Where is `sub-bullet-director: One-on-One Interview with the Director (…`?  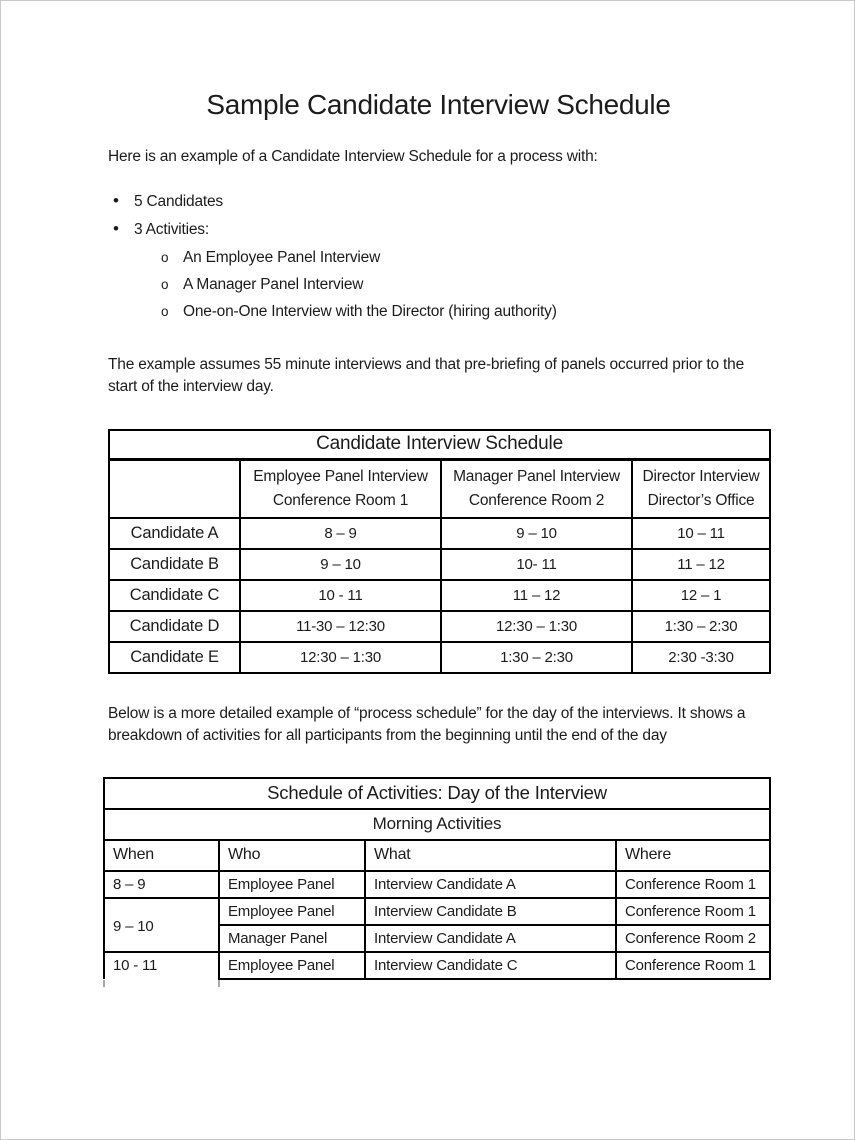 sub-bullet-director: One-on-One Interview with the Director (… is located at coordinates (438, 311).